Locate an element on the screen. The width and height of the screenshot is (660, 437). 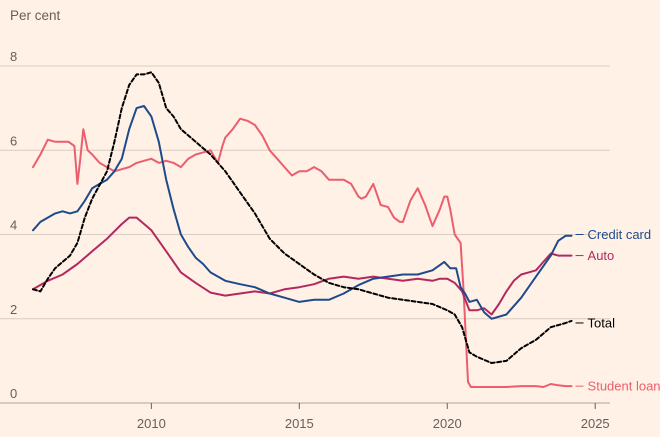
y-tick-label-2: 2 is located at coordinates (13, 309).